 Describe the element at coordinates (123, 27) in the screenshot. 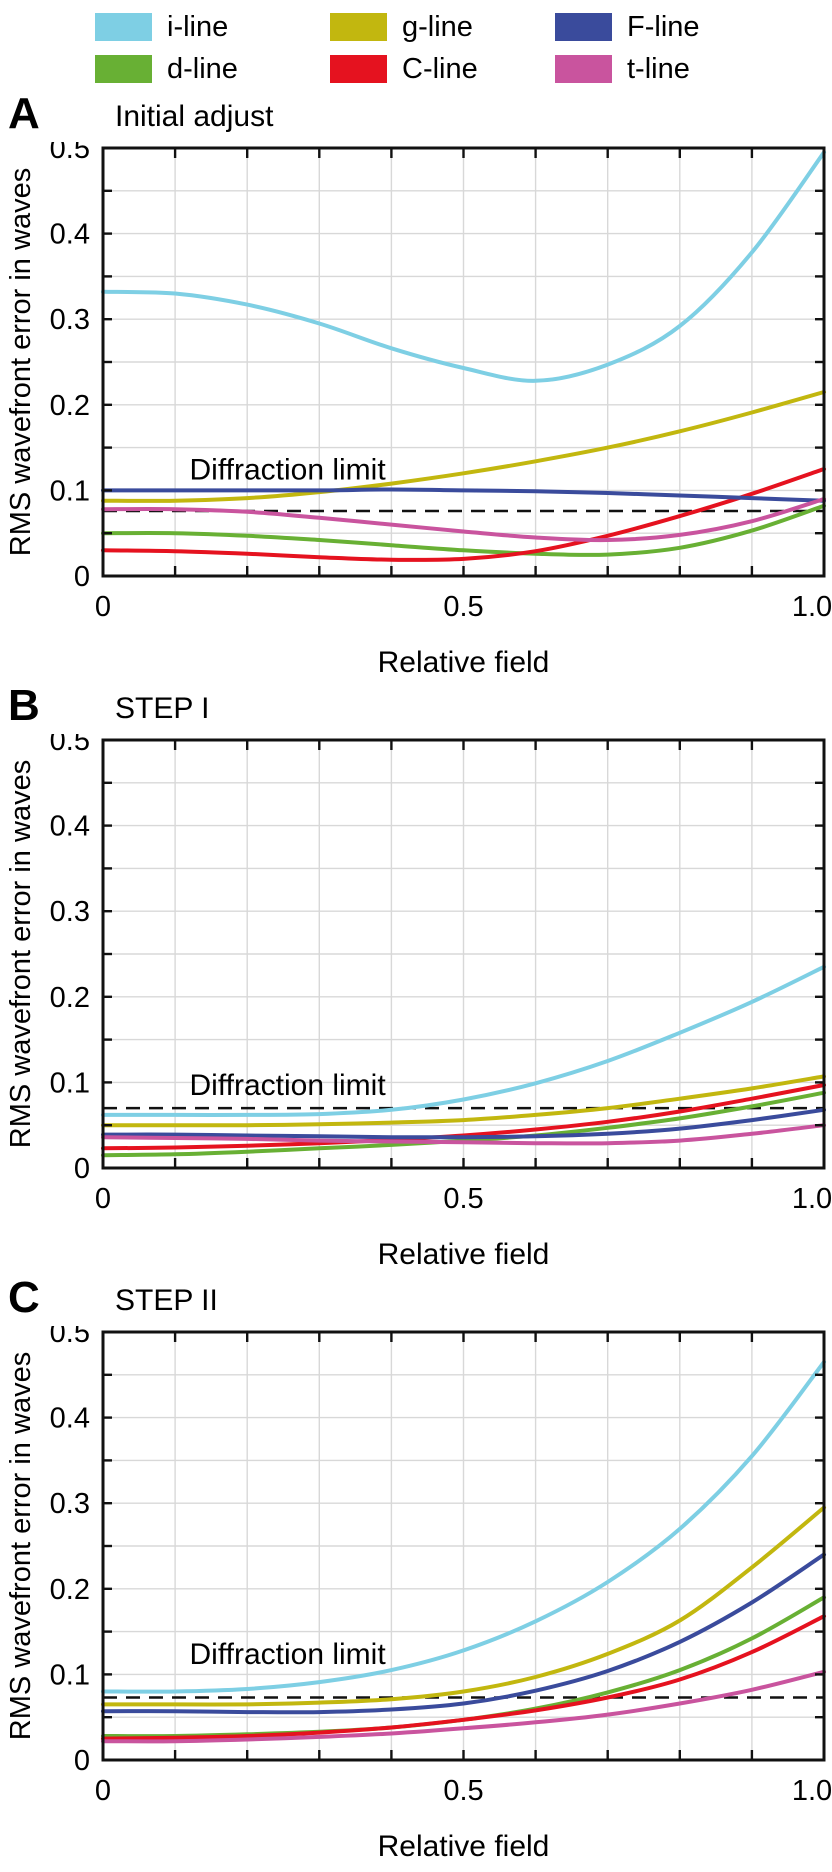

I see `i-line-swatch` at that location.